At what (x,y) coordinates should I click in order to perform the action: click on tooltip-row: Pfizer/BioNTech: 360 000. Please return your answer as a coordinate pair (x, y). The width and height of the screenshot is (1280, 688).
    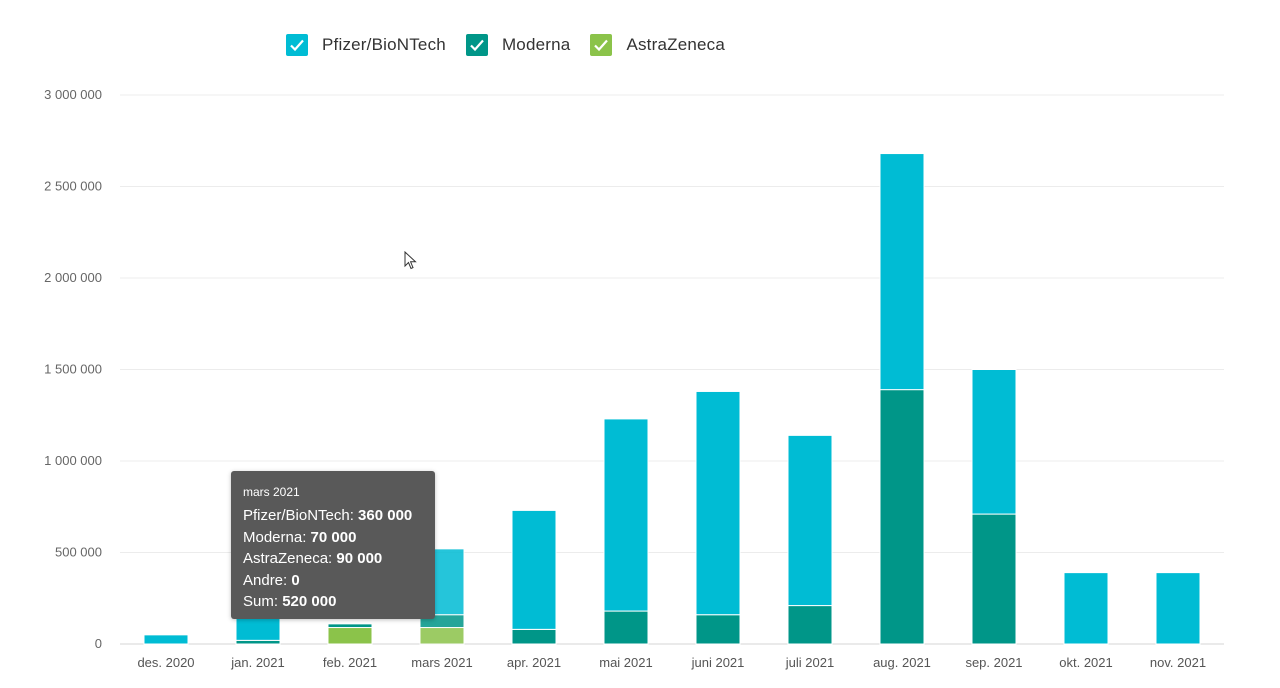
    Looking at the image, I should click on (328, 515).